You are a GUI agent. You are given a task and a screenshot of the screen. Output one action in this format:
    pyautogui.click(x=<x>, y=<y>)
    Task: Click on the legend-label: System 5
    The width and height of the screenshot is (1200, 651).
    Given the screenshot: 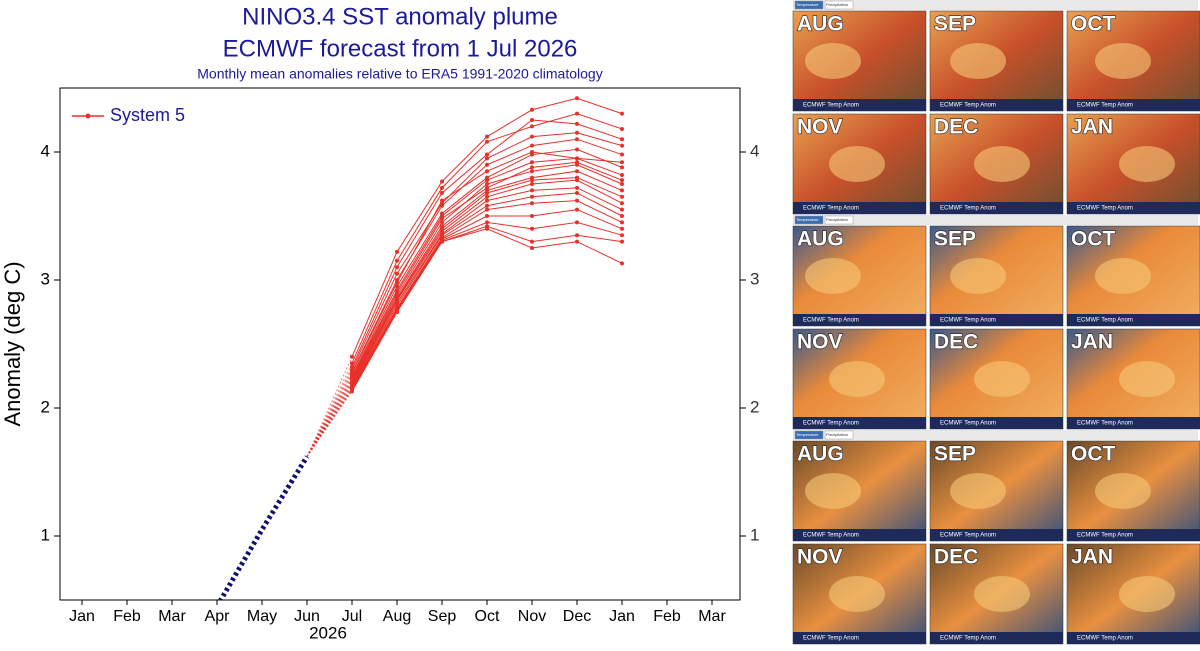 What is the action you would take?
    pyautogui.click(x=147, y=115)
    